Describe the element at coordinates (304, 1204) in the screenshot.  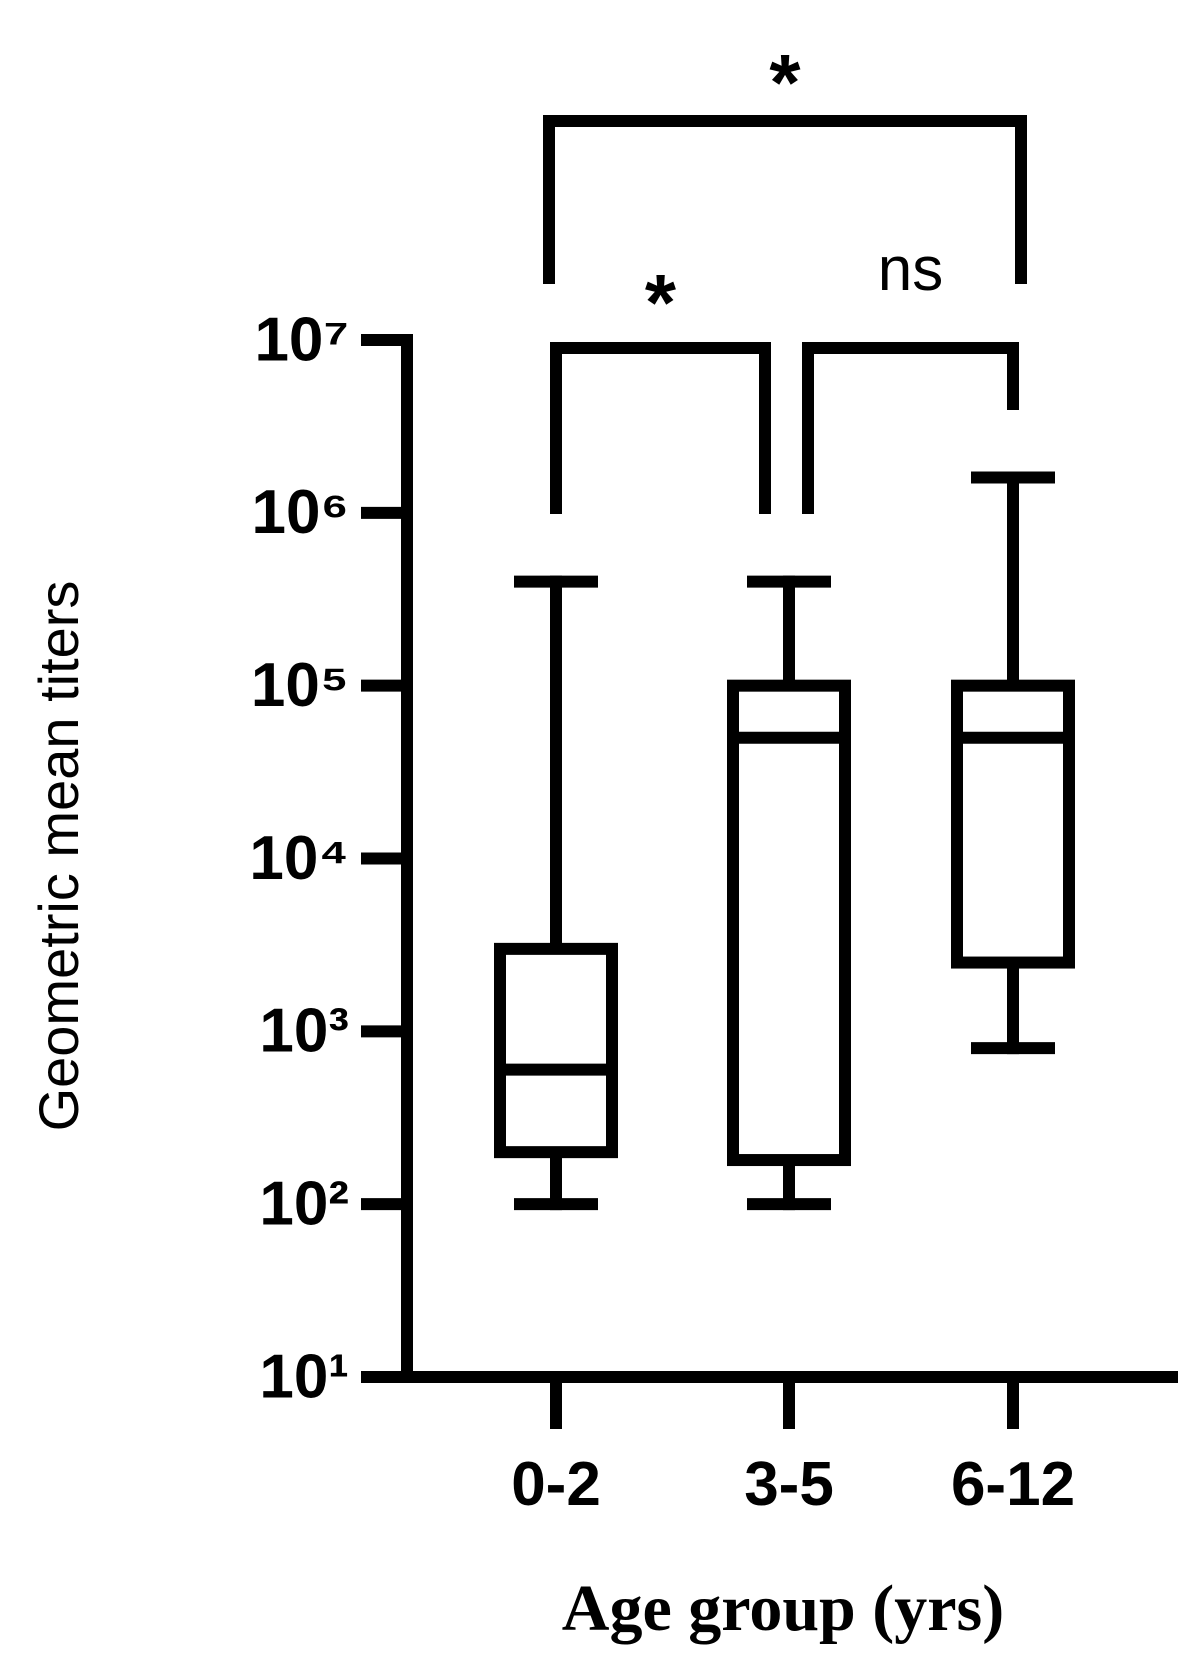
I see `y-tick-label: 10²` at that location.